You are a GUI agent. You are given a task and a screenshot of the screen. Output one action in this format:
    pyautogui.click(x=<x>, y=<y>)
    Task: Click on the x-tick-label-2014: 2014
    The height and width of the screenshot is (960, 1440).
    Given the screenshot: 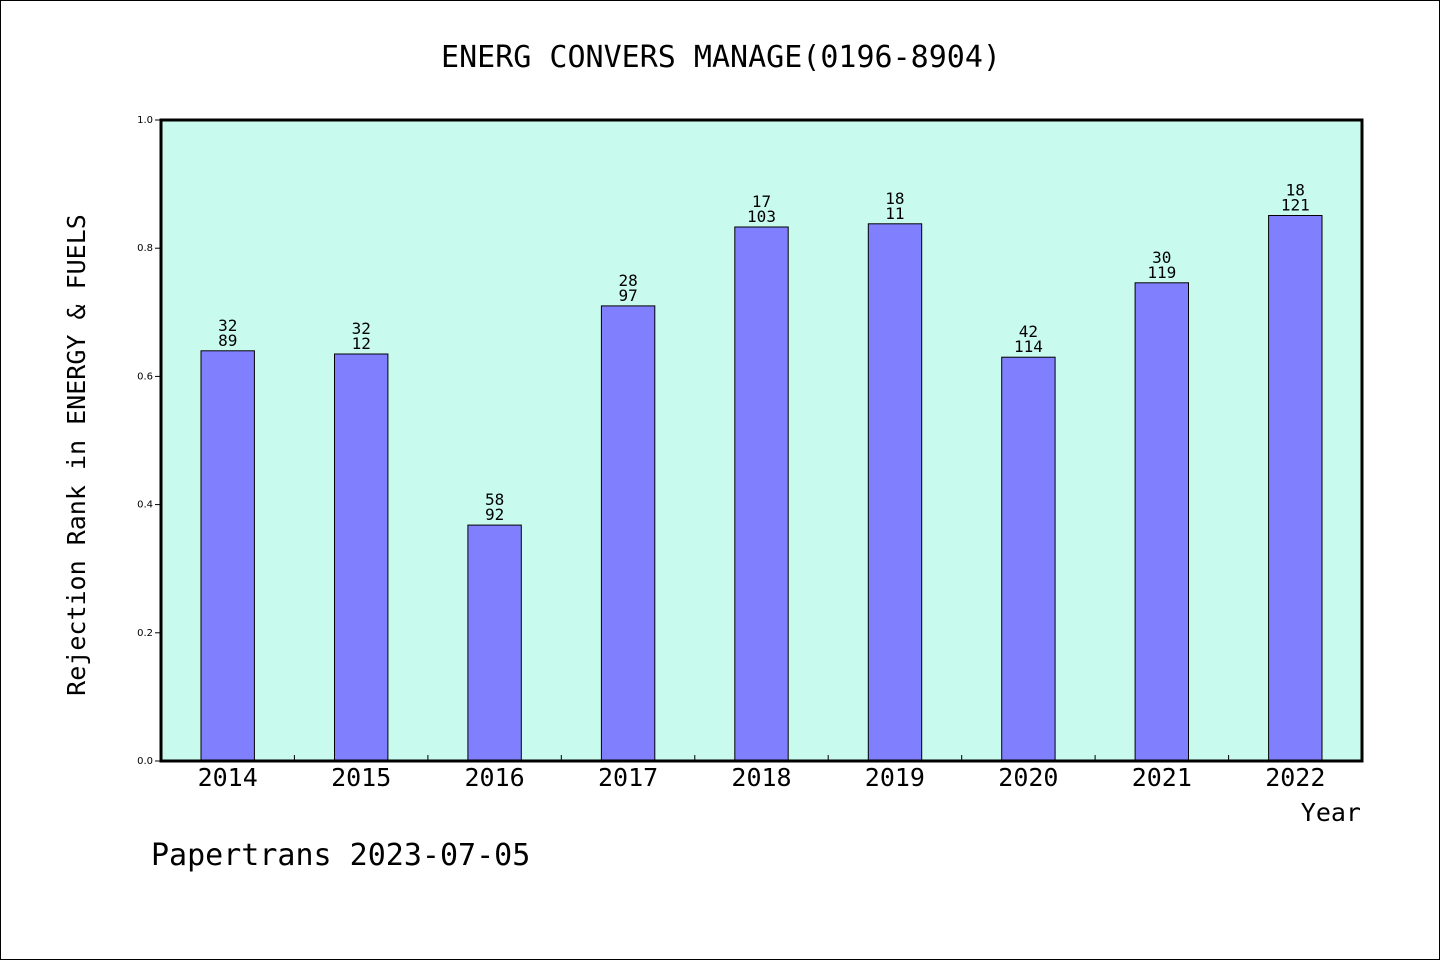 What is the action you would take?
    pyautogui.click(x=228, y=777)
    